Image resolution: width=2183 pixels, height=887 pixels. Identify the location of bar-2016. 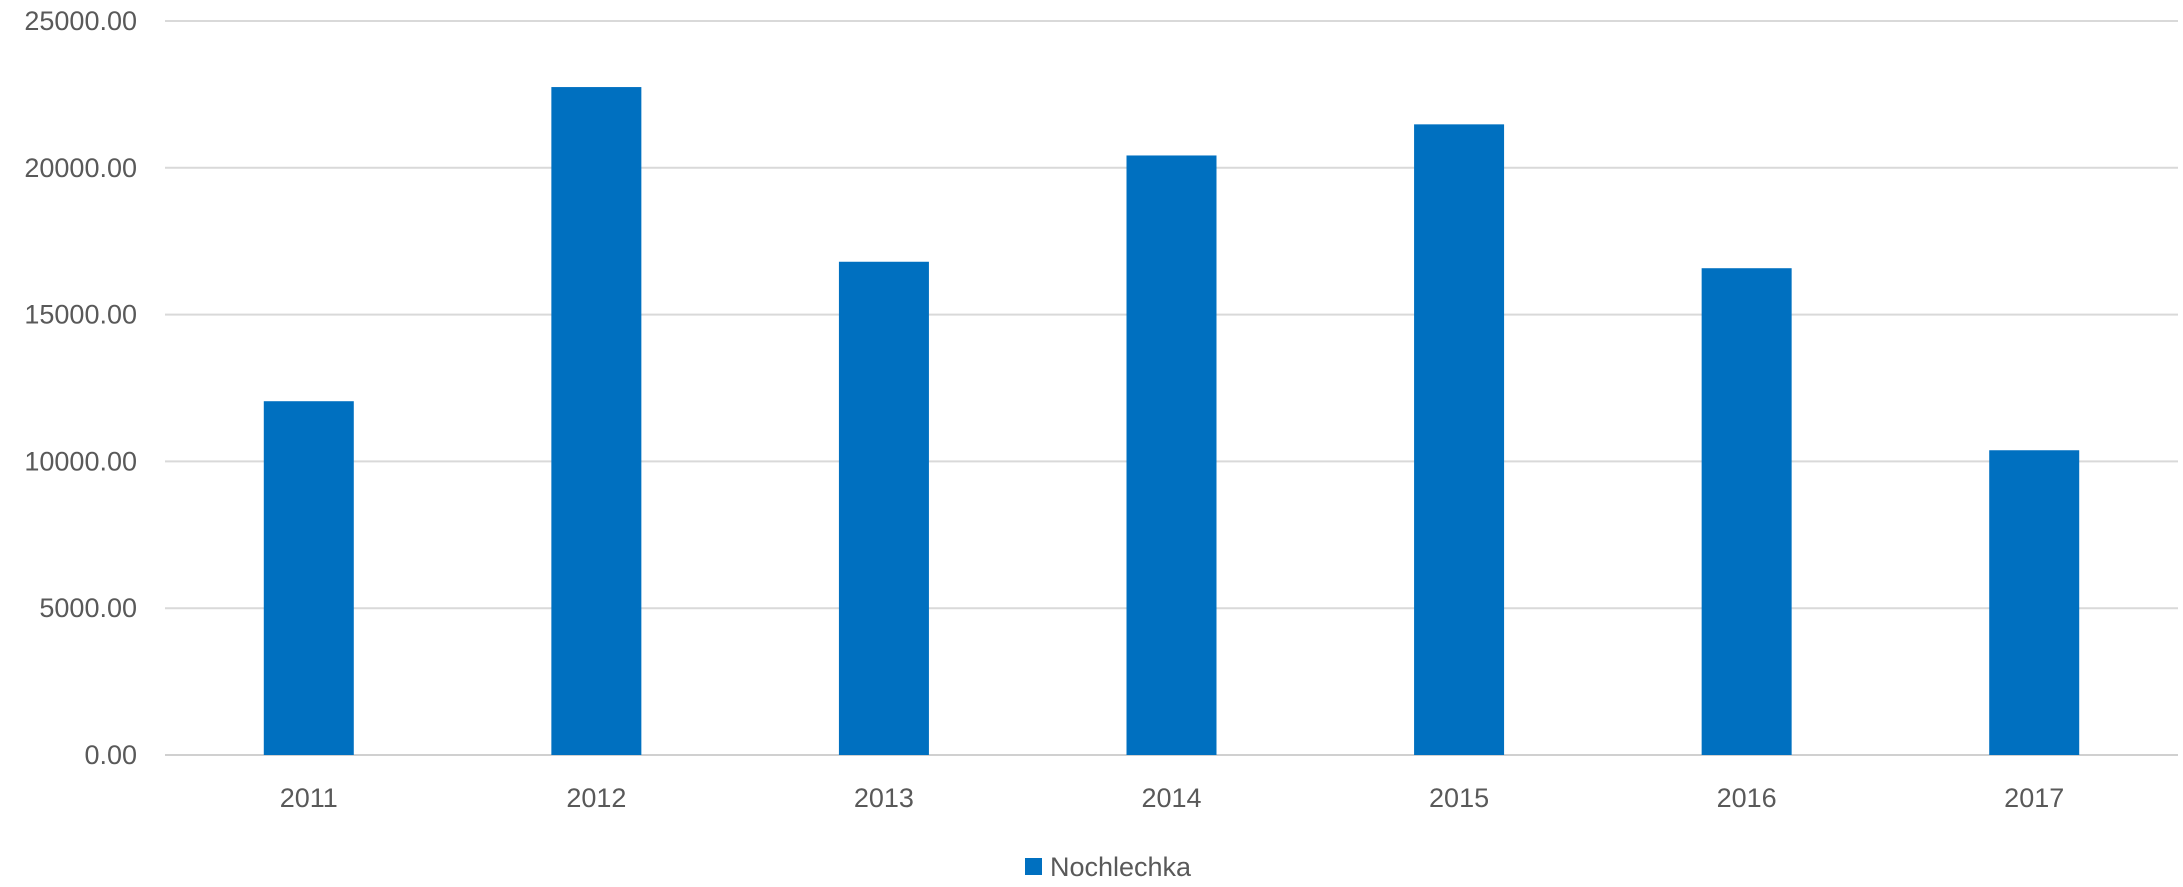
(1746, 511).